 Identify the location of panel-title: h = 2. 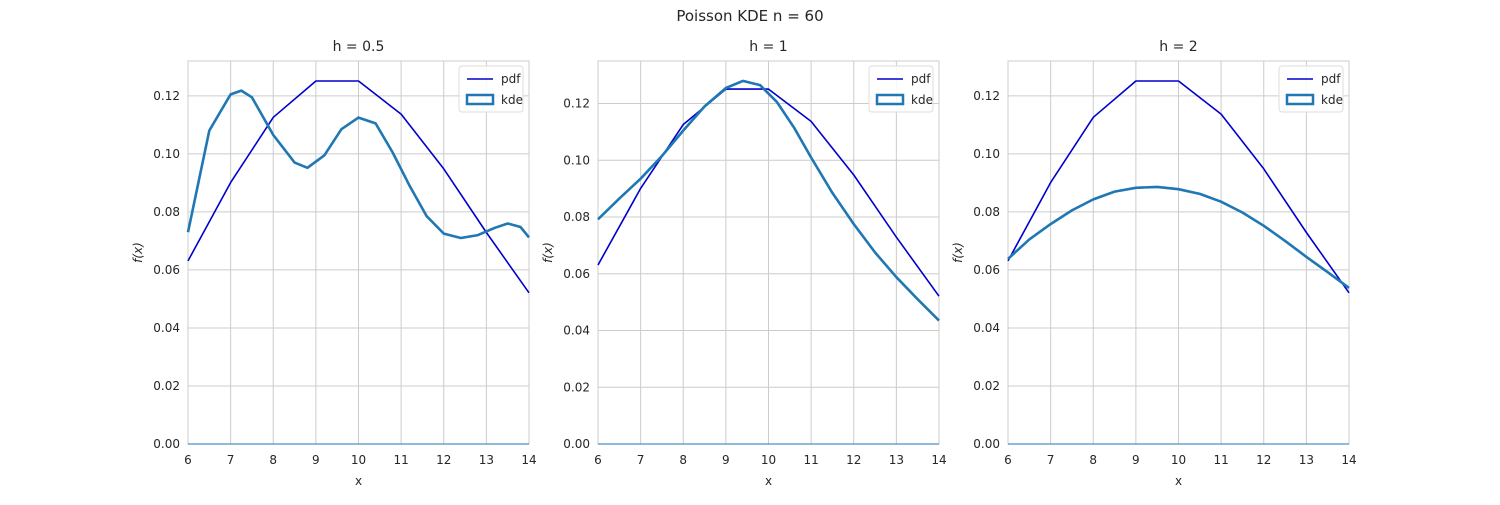
(1178, 47).